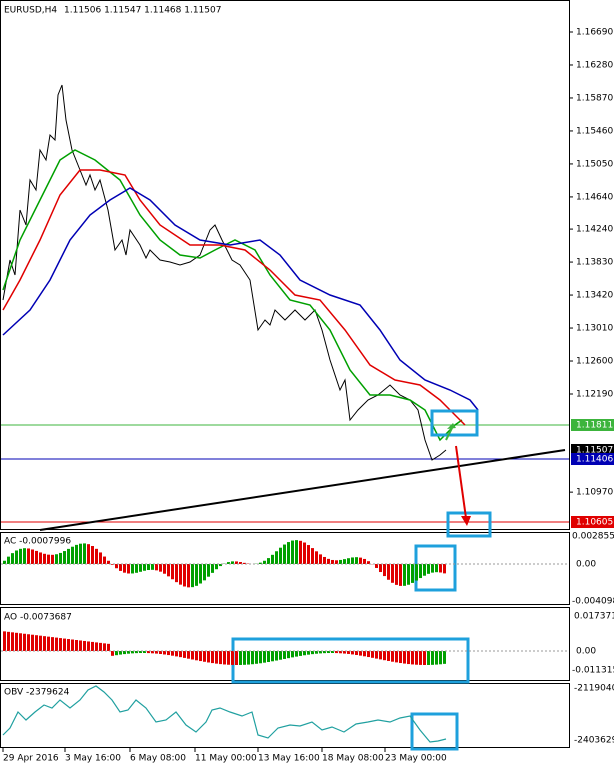 The width and height of the screenshot is (614, 767). Describe the element at coordinates (594, 451) in the screenshot. I see `marker-current: 1.11507` at that location.